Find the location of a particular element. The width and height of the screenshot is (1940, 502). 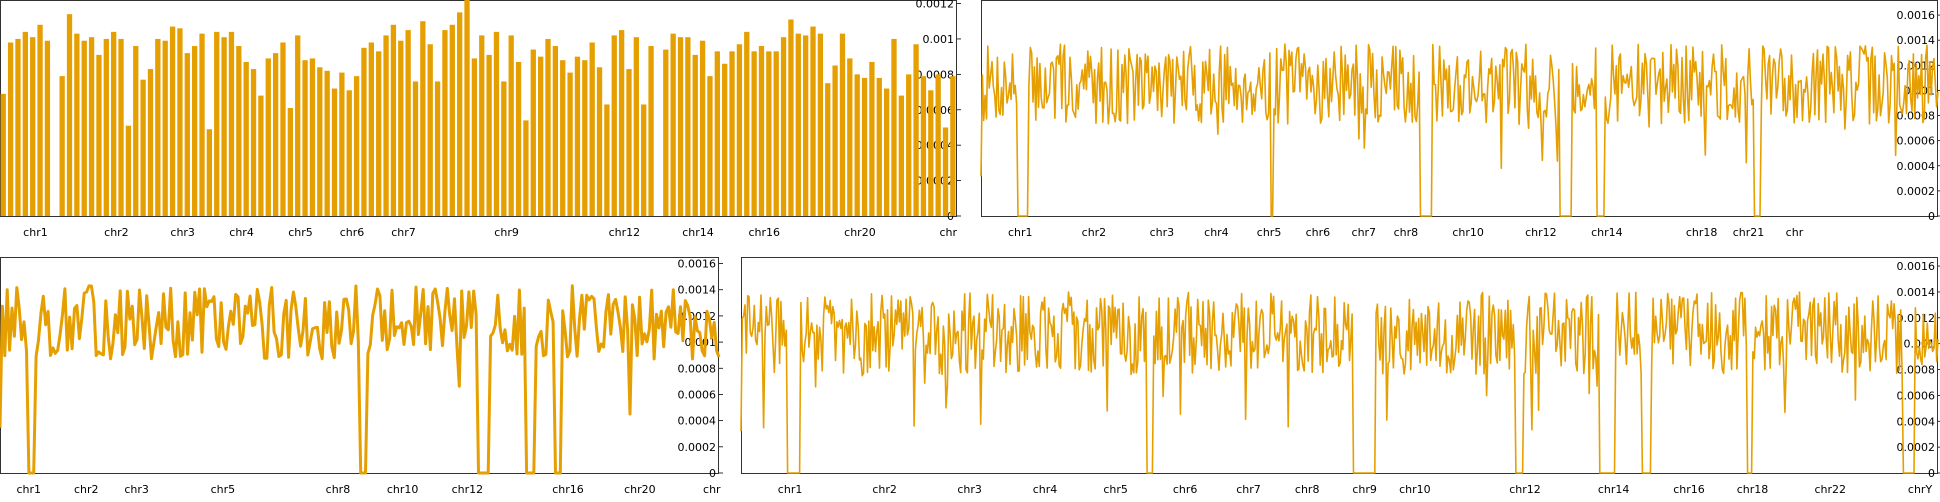

y-tick-label: 0.0002 is located at coordinates (697, 447).